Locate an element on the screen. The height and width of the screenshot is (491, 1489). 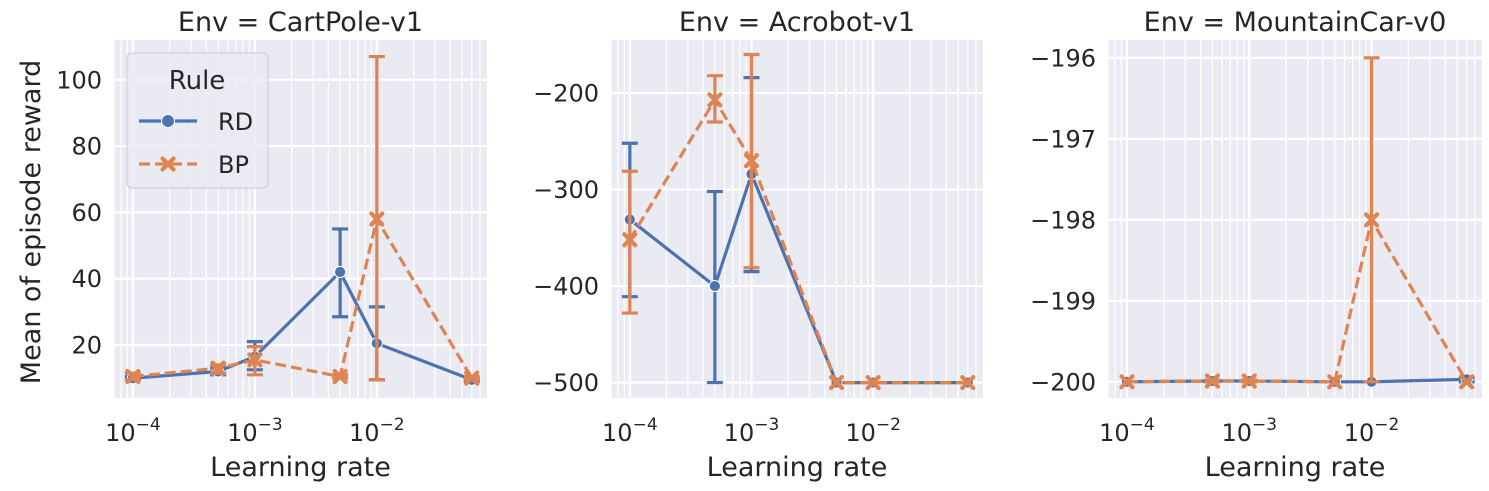
legend-title: Rule is located at coordinates (197, 81).